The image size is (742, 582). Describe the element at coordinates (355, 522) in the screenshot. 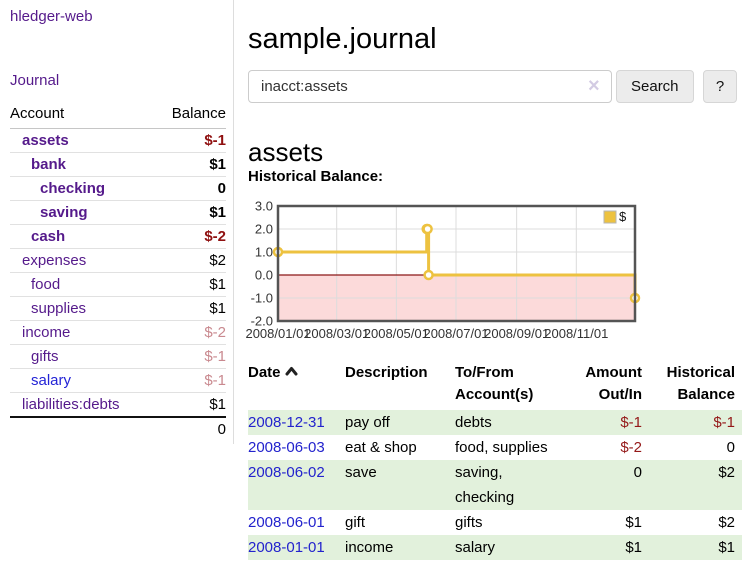

I see `register-description: gift` at that location.